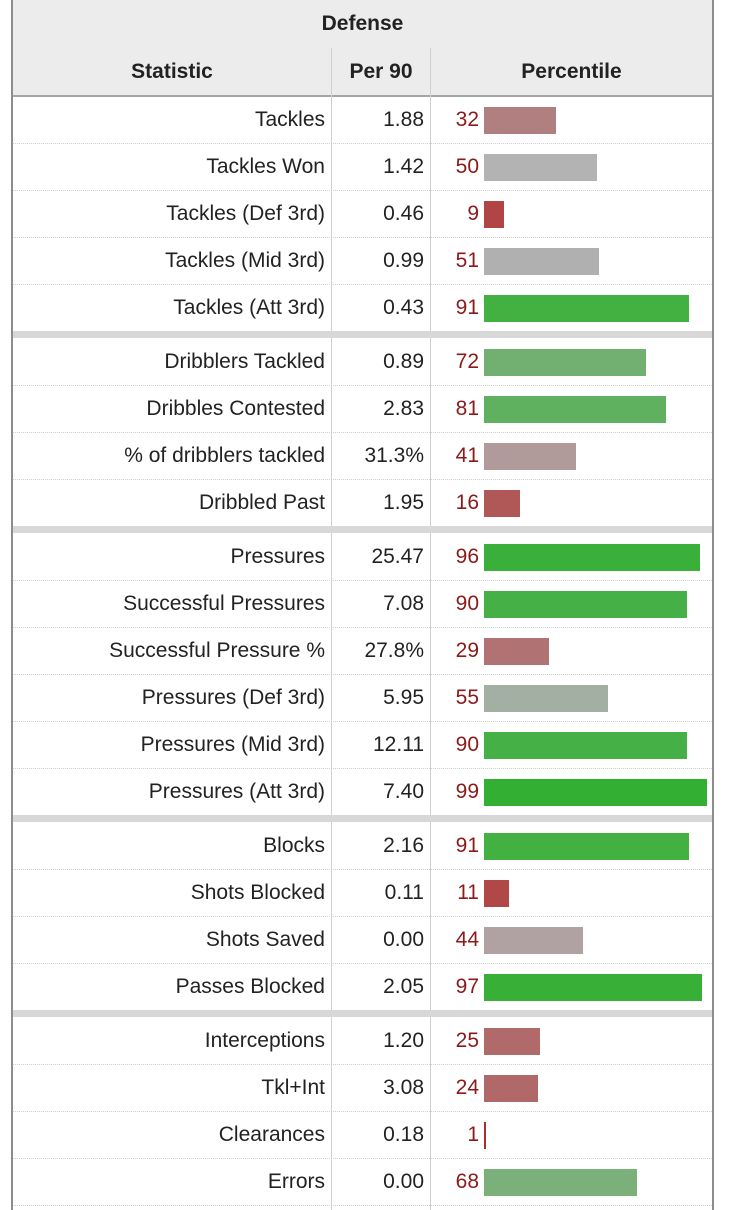 The image size is (746, 1210). What do you see at coordinates (571, 71) in the screenshot?
I see `header-percentile: Percentile` at bounding box center [571, 71].